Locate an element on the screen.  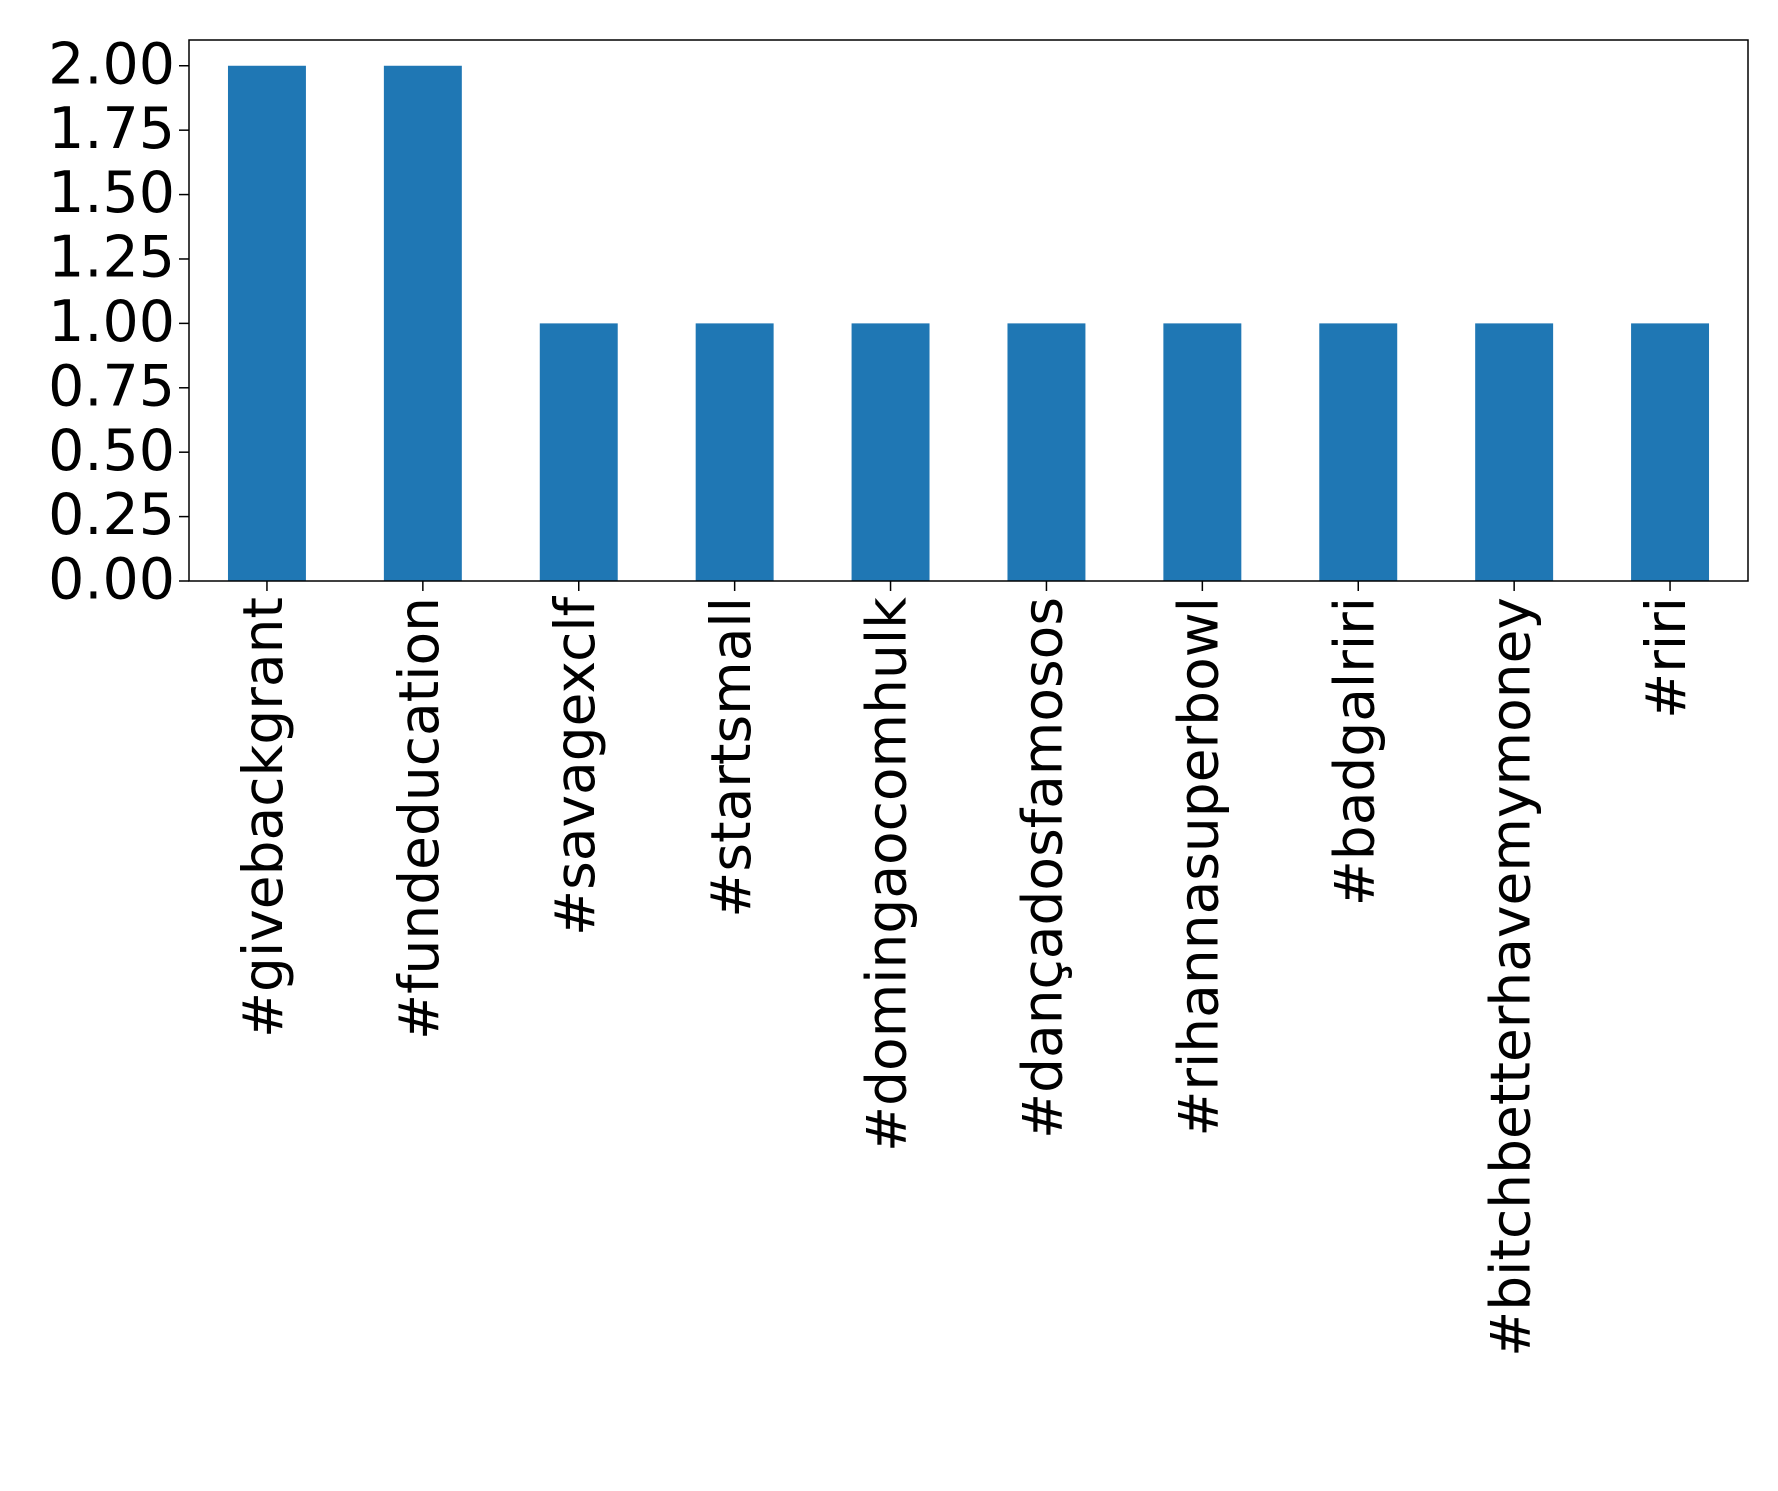
y-tick-label: 1.00 is located at coordinates (111, 322).